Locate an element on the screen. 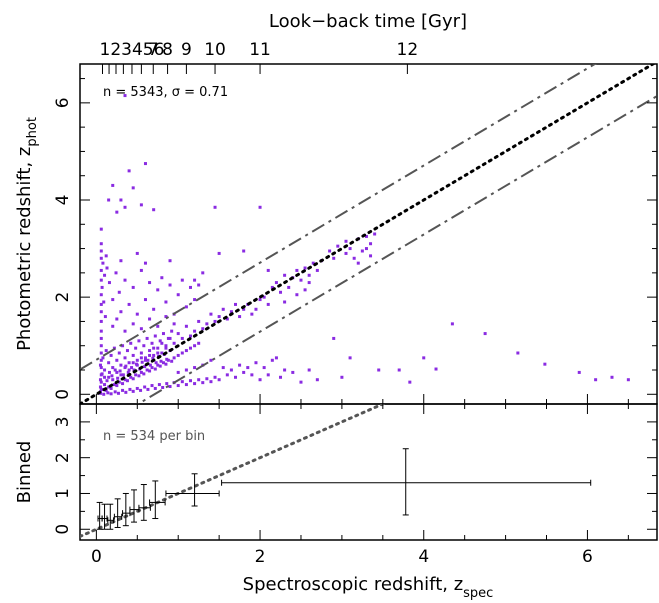  top-tick-label: 10 is located at coordinates (215, 50).